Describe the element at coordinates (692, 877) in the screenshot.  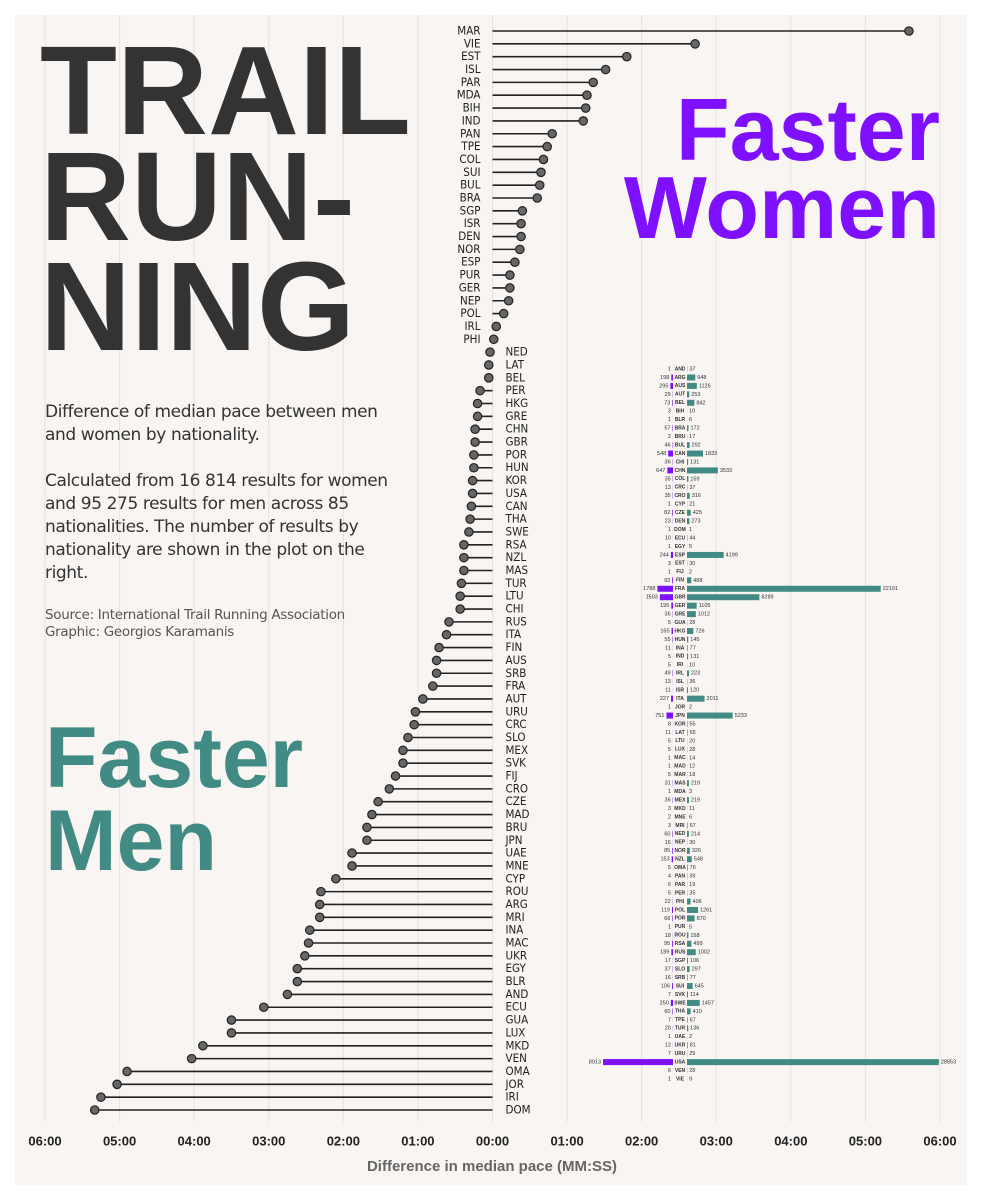
I see `bar-label-men: 39` at that location.